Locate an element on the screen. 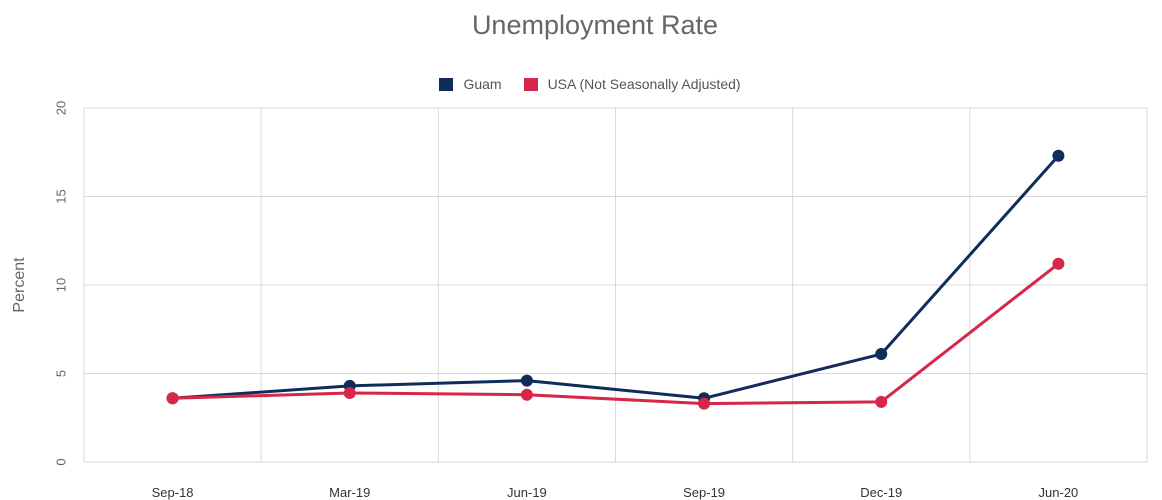 This screenshot has width=1162, height=500. chart-title: Unemployment Rate is located at coordinates (595, 25).